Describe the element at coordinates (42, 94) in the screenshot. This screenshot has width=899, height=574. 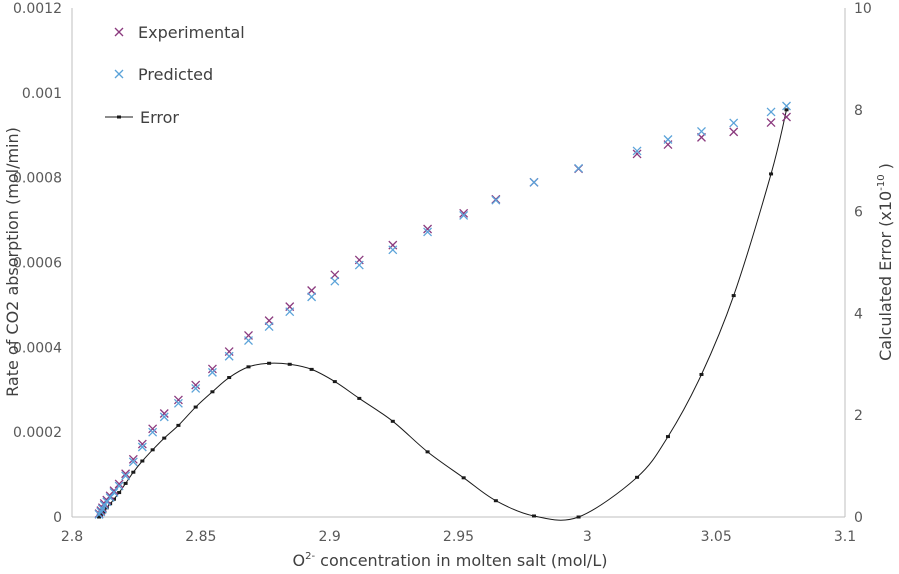
I see `y-tick-label: 0.001` at that location.